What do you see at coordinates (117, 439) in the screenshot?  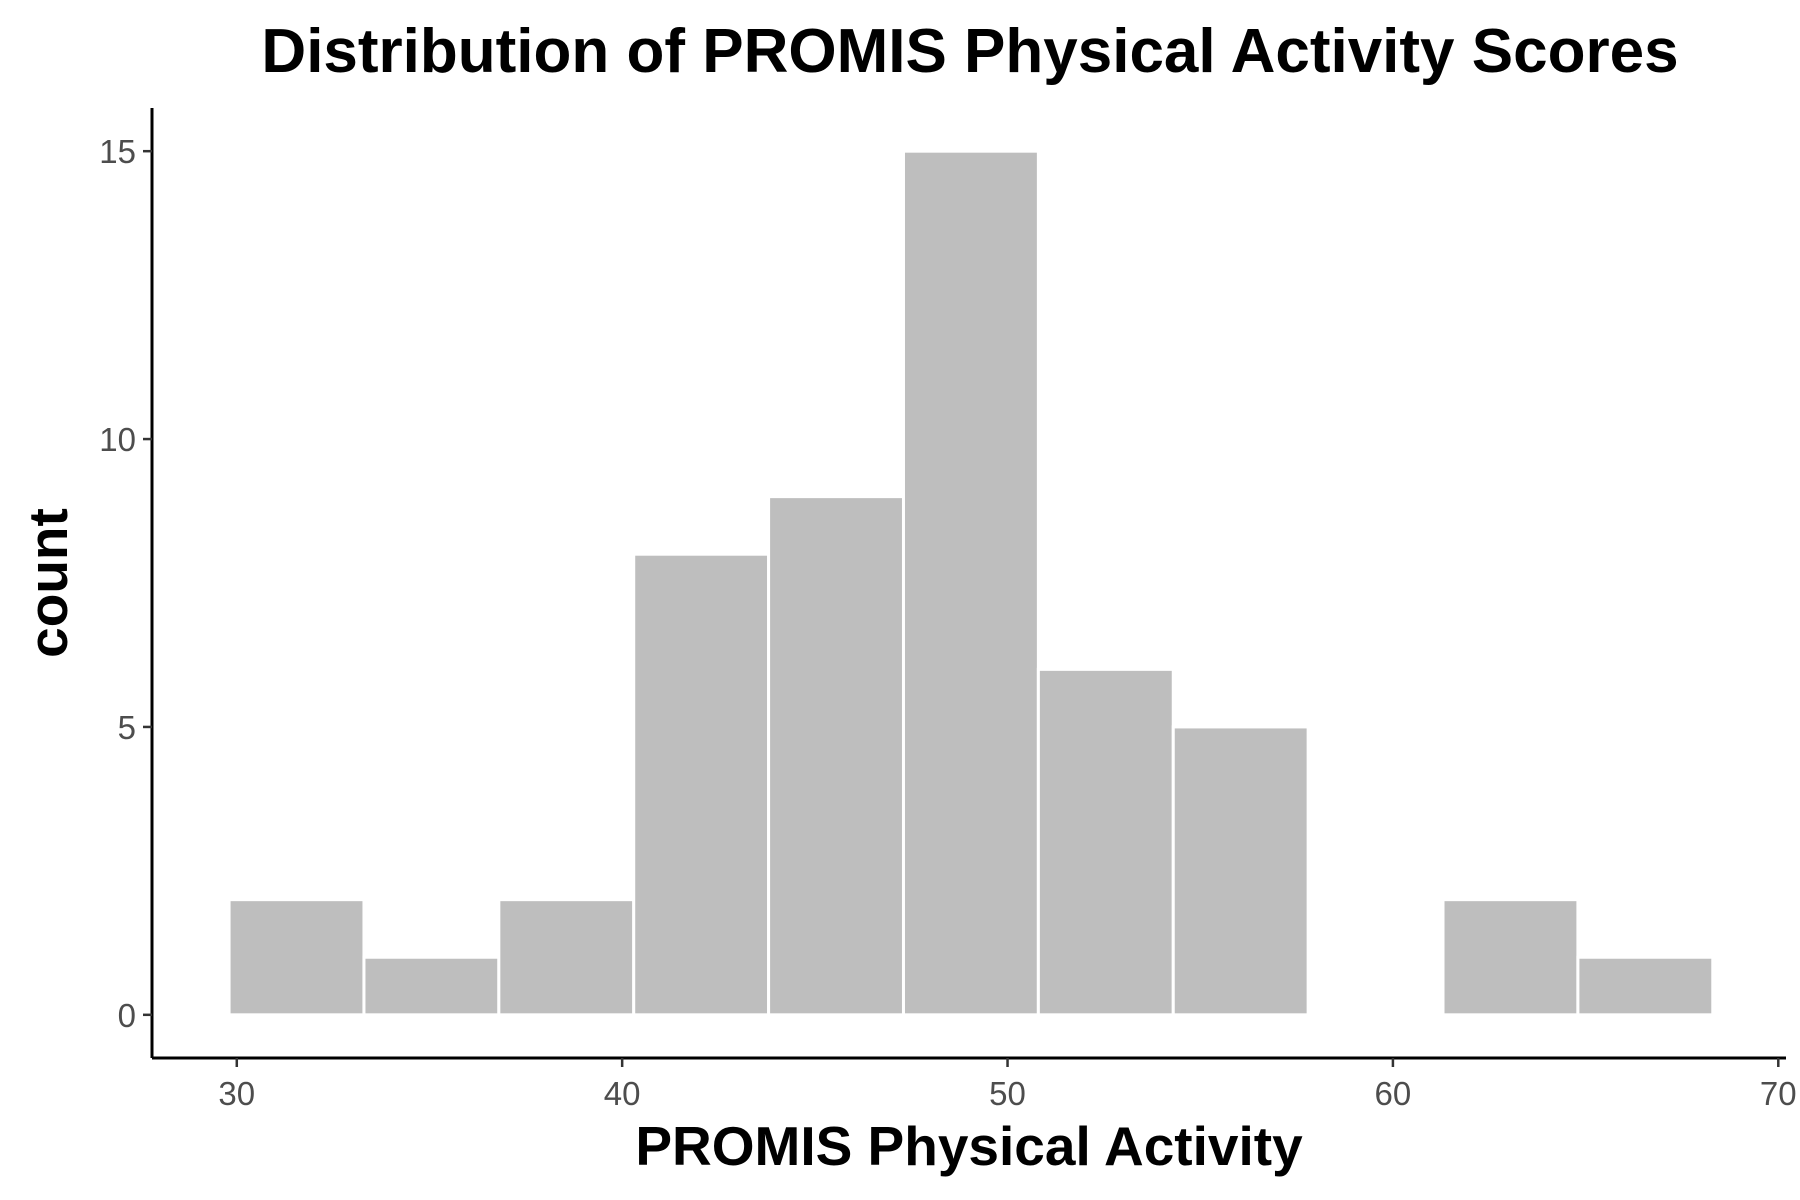 I see `y-tick-label: 10` at bounding box center [117, 439].